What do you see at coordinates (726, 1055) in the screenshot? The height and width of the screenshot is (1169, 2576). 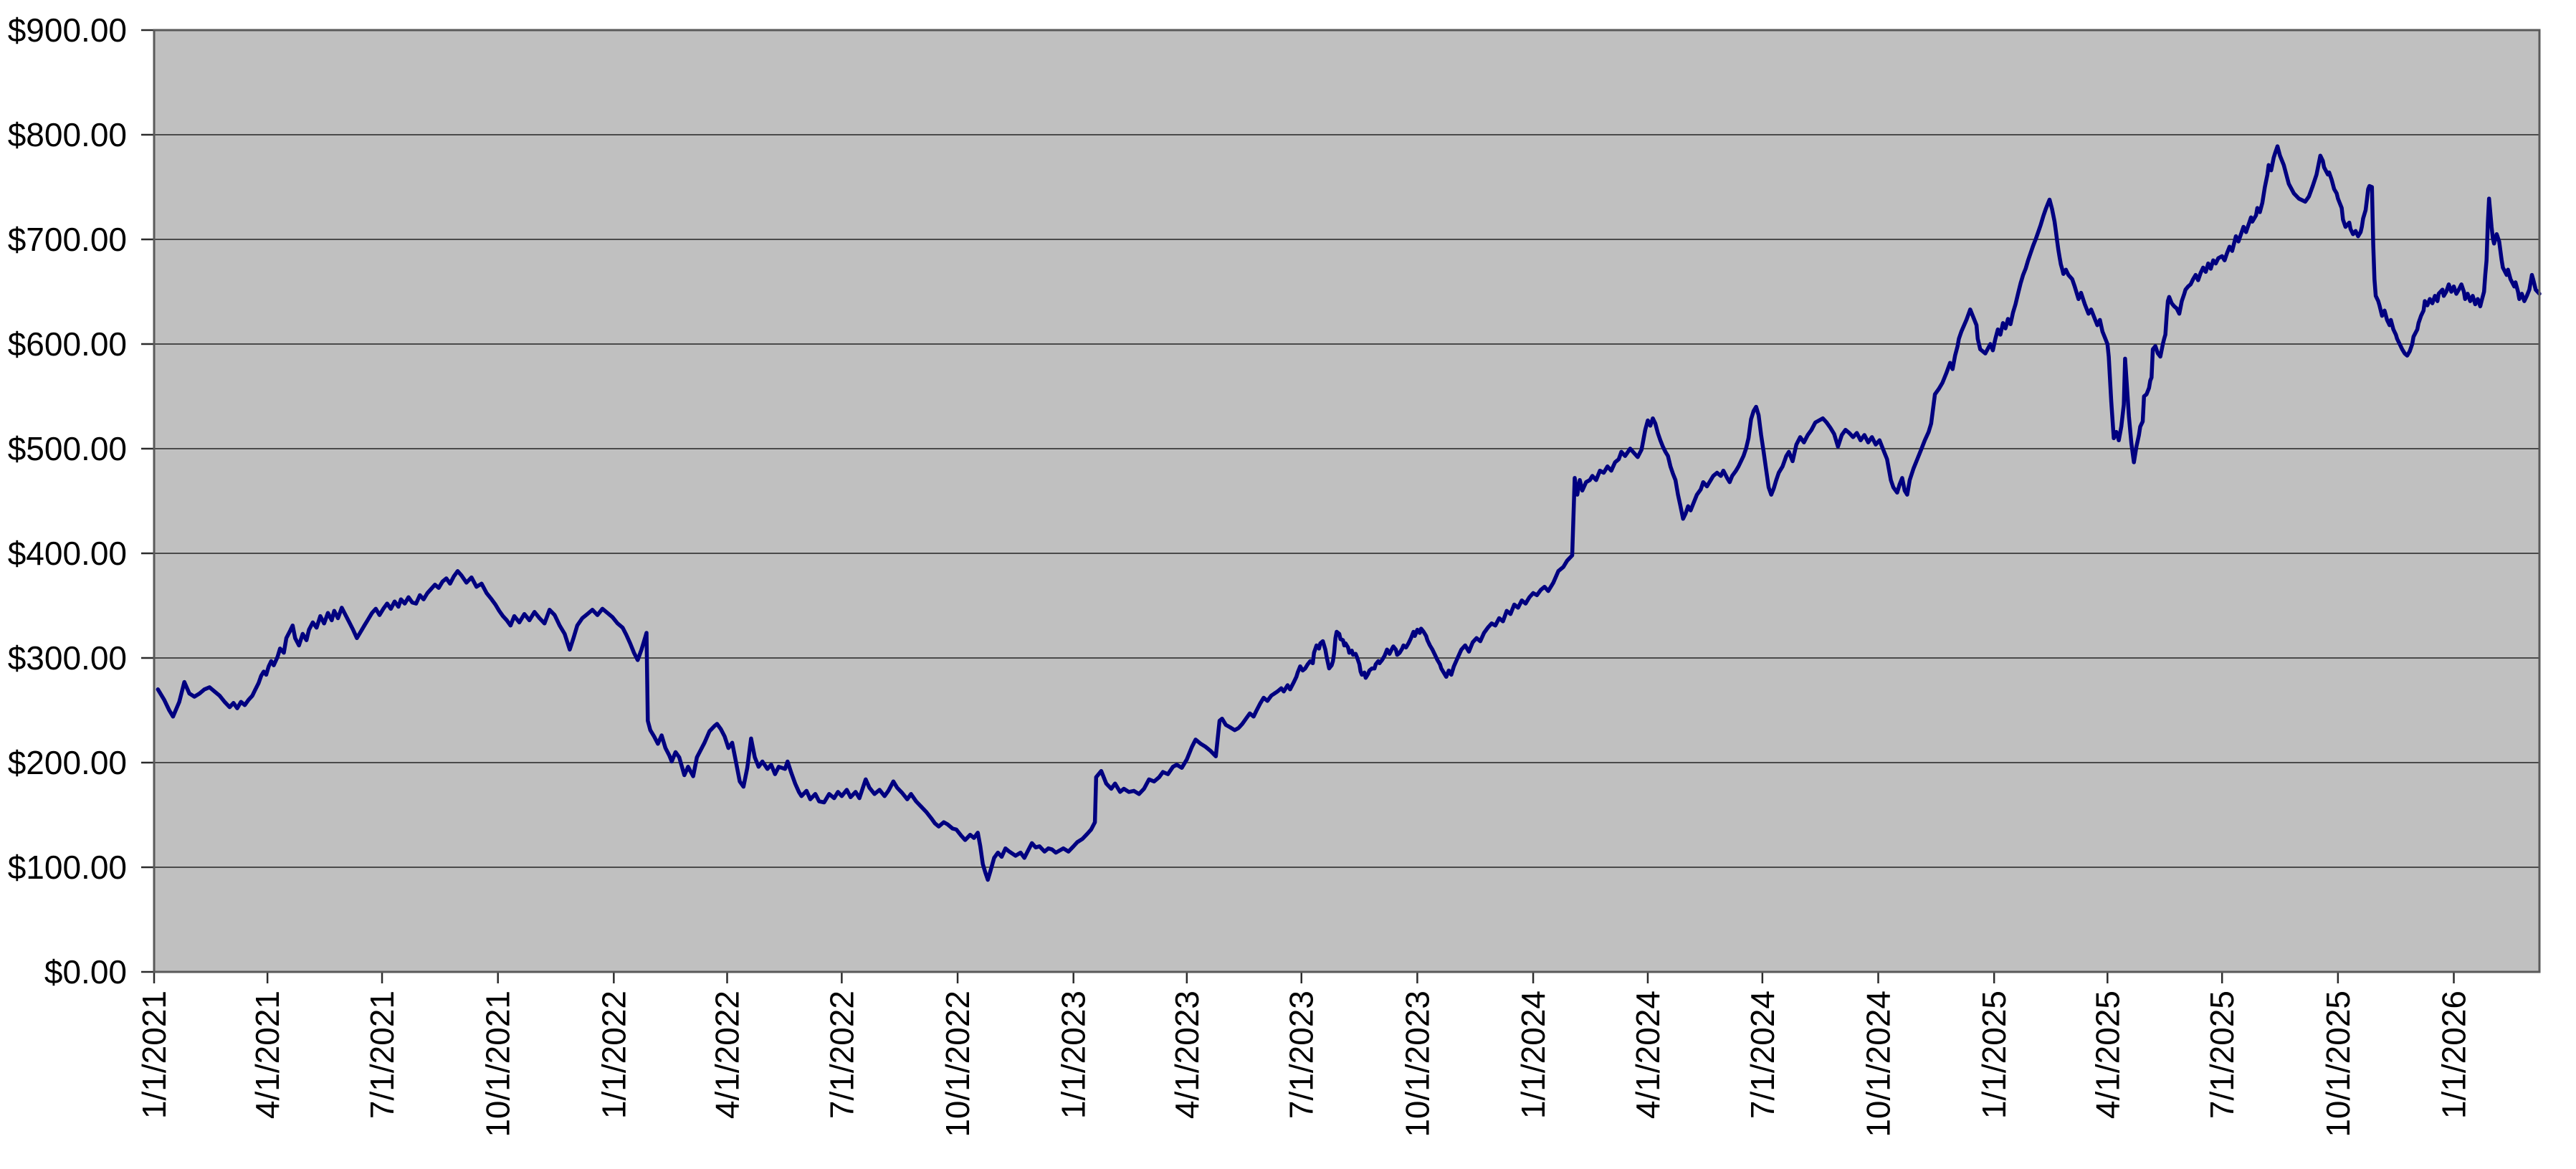 I see `x-tick-label: 4/1/2022` at bounding box center [726, 1055].